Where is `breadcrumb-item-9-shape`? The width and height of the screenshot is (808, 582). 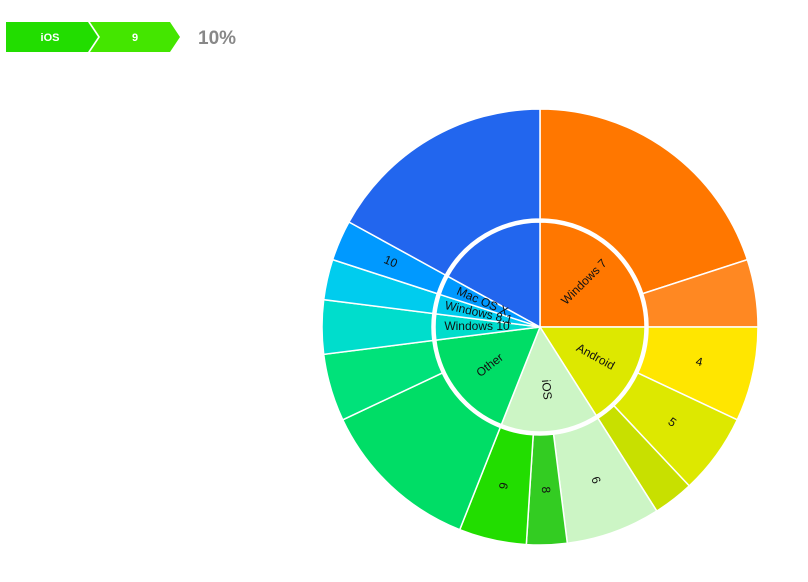
breadcrumb-item-9-shape is located at coordinates (135, 37).